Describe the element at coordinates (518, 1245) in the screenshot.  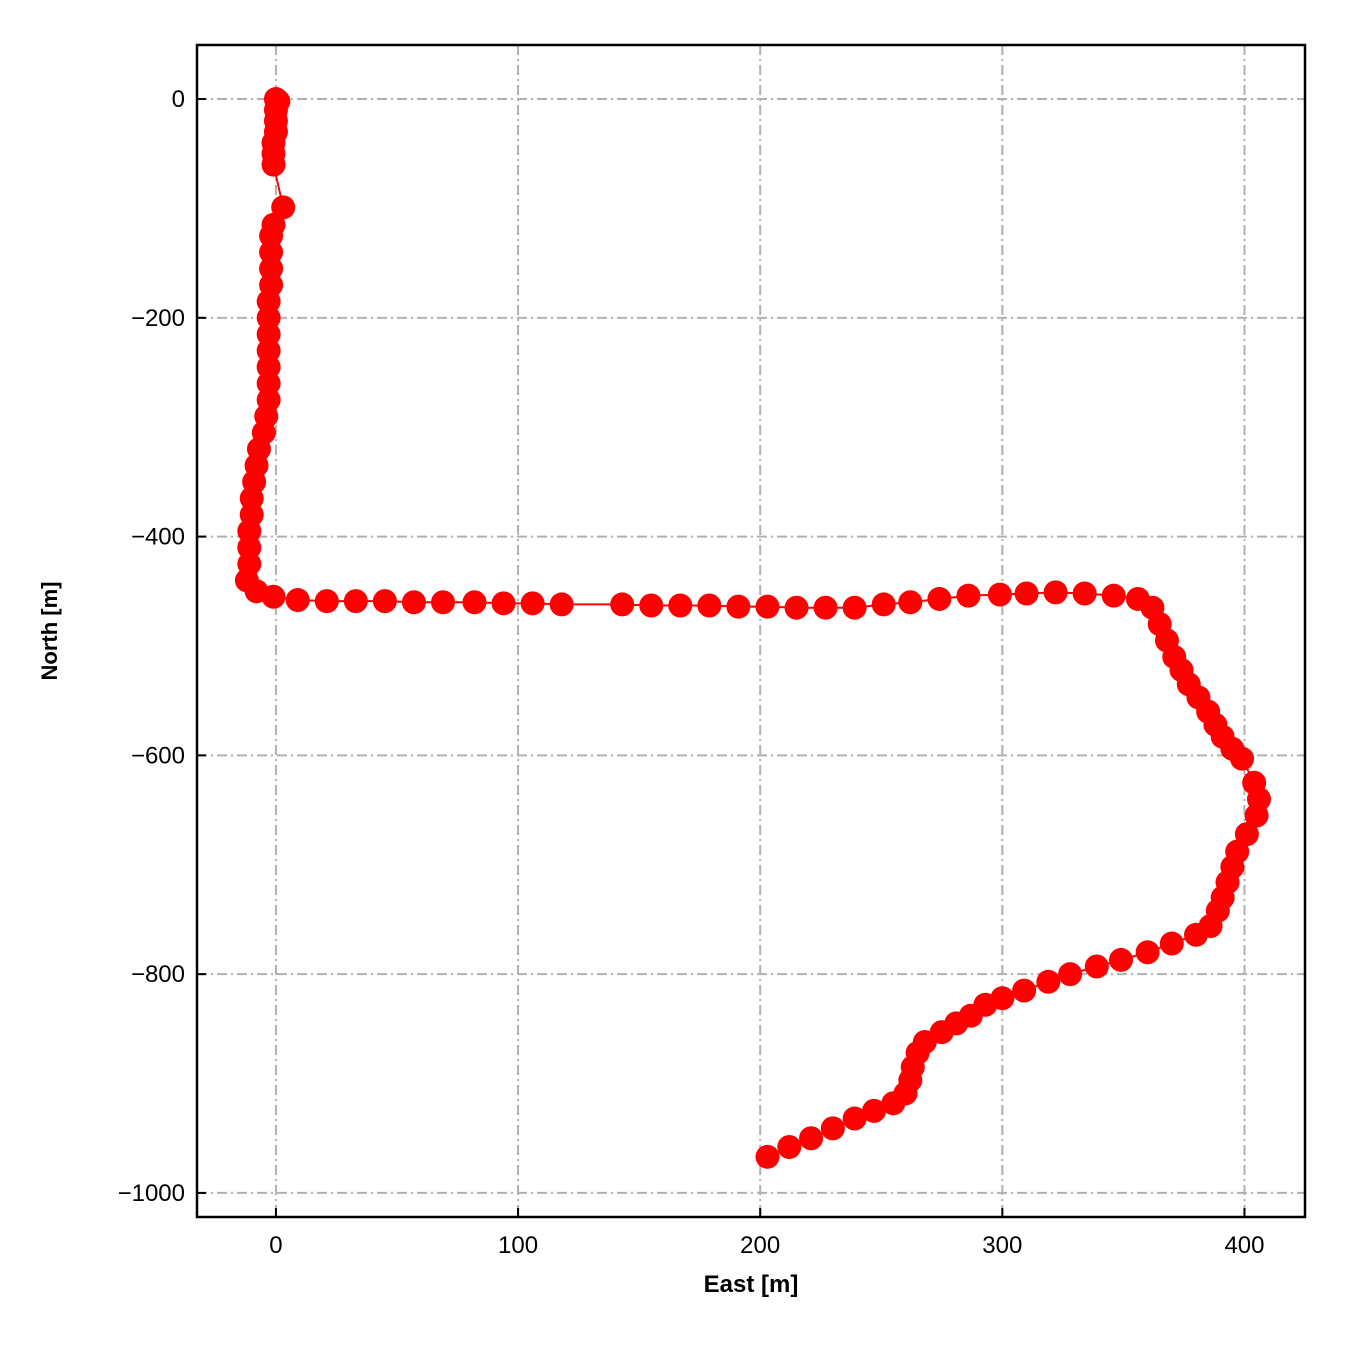
I see `x-tick-label: 100` at that location.